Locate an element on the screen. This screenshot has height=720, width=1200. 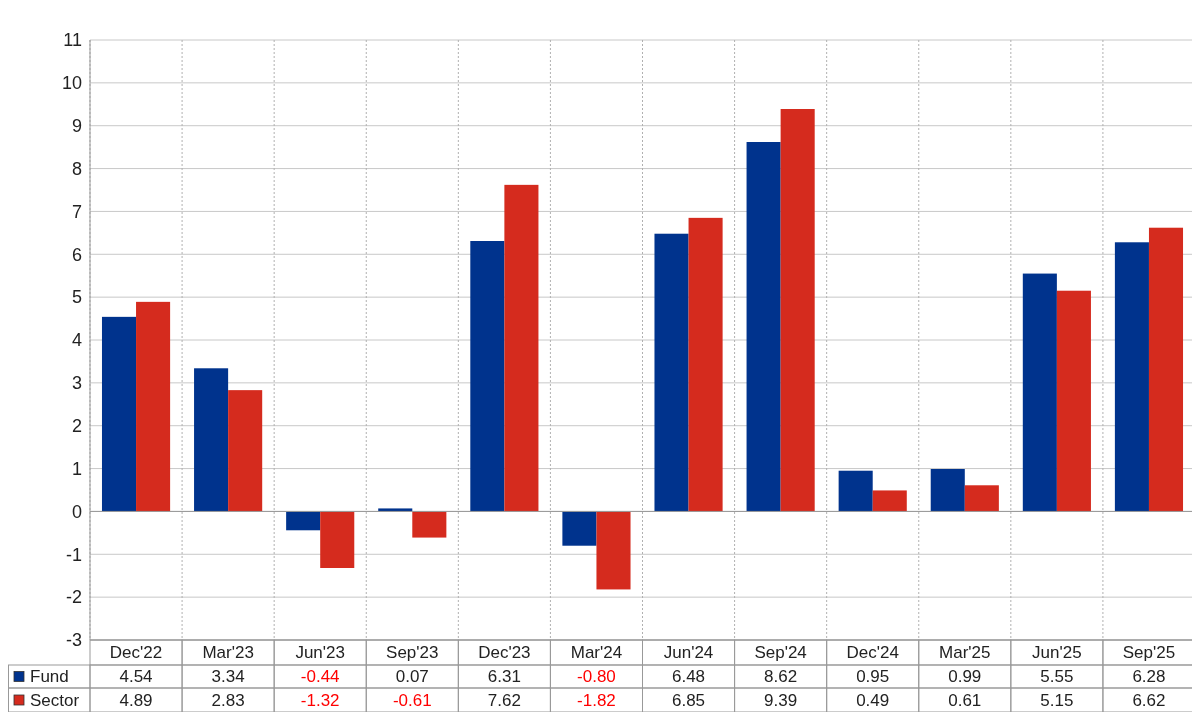
data-label: 6.31 is located at coordinates (504, 677).